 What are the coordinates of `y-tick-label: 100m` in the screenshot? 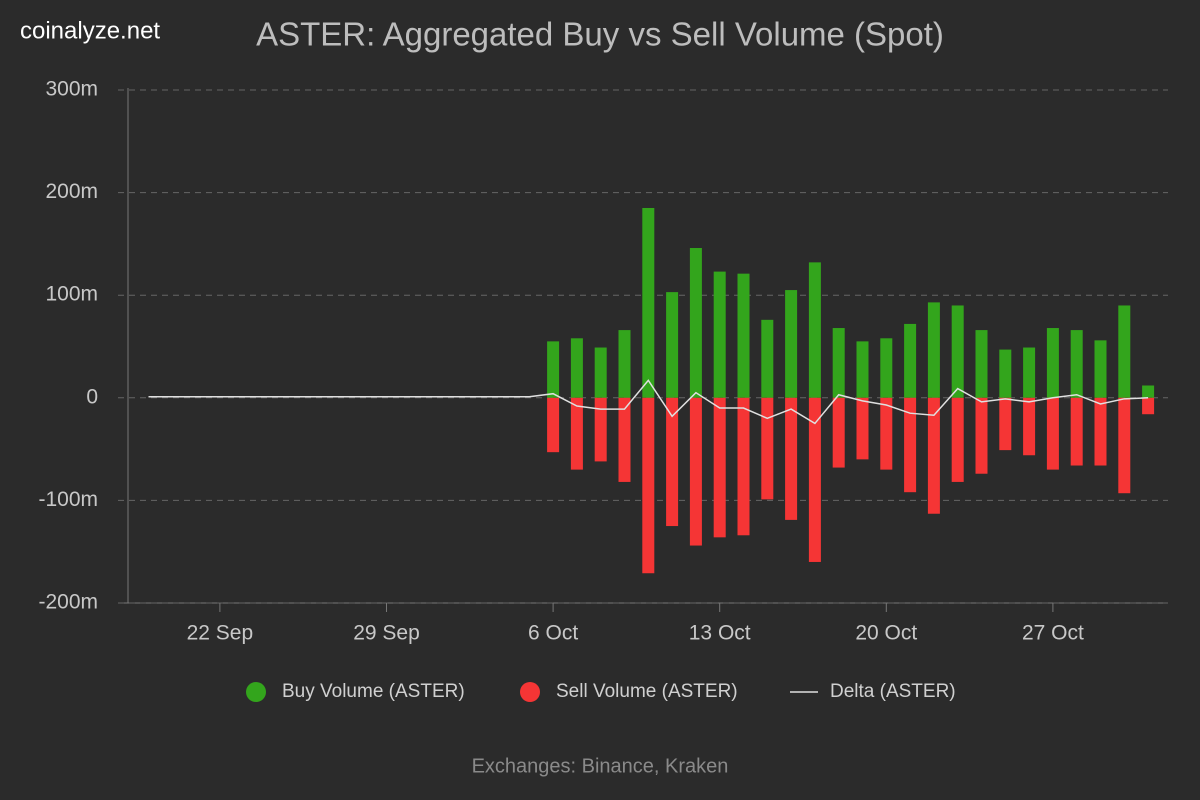 It's located at (71, 294).